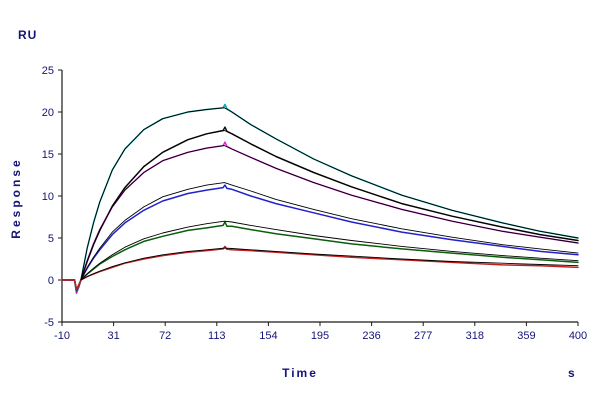  Describe the element at coordinates (48, 197) in the screenshot. I see `y-tick-label: 10` at that location.